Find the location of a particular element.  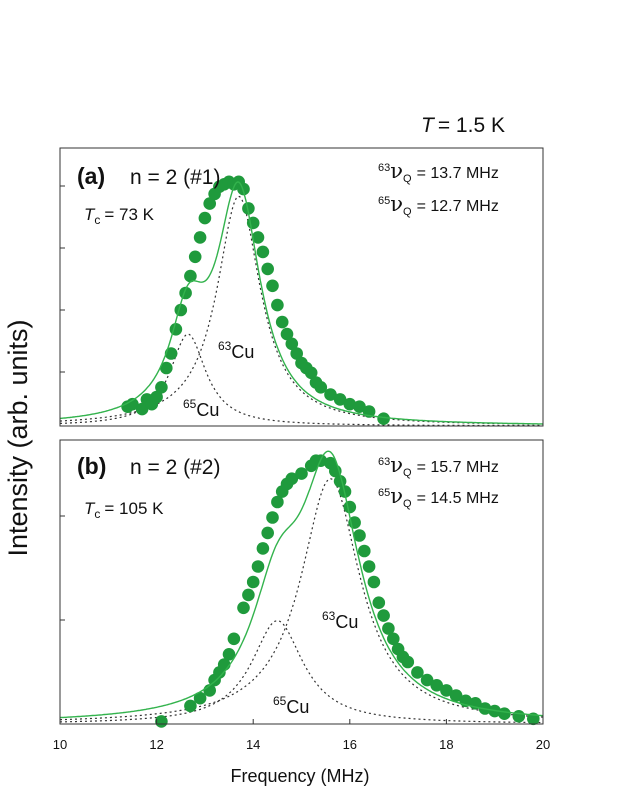

panel-b-nu65: 65νQ = 14.5 MHz is located at coordinates (438, 497).